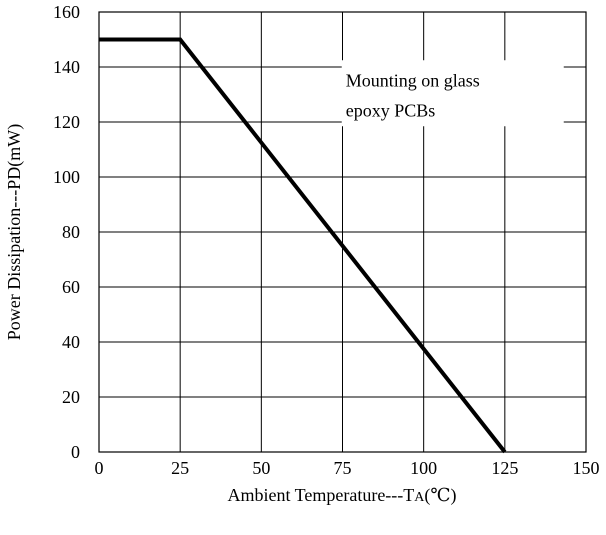  I want to click on y-axis-title: Power Dissipation---PD(mW), so click(14, 232).